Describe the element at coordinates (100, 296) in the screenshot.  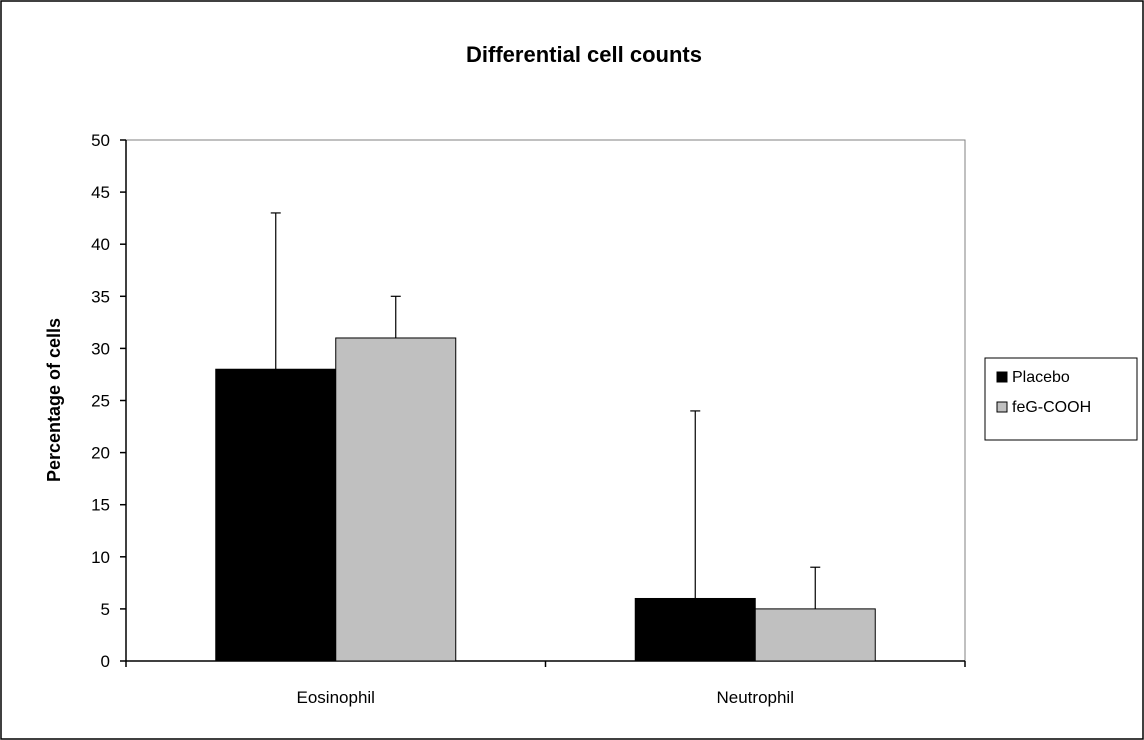
I see `y-tick-label: 35` at that location.